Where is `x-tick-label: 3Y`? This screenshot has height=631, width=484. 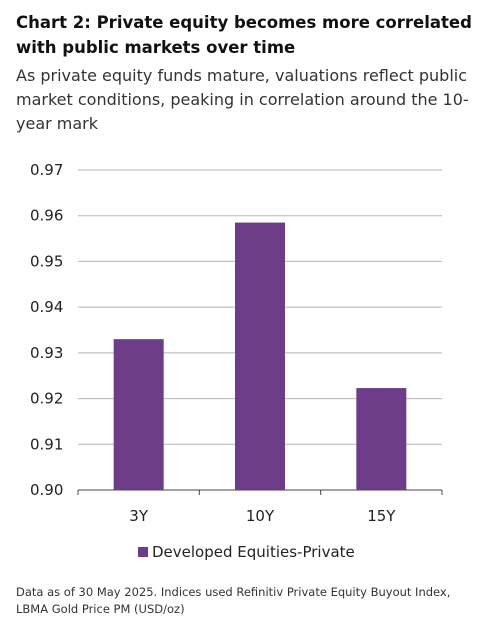 x-tick-label: 3Y is located at coordinates (139, 516).